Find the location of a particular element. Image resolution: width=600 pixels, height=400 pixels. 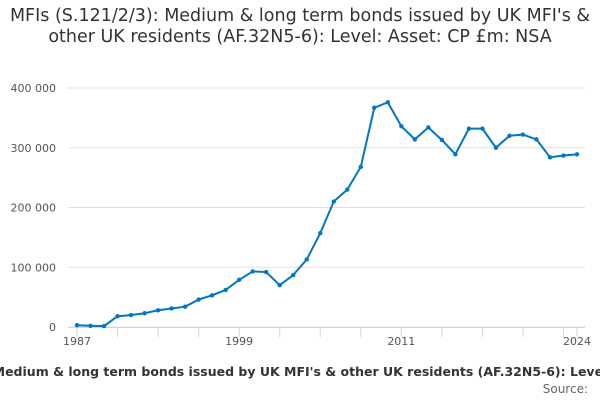

x-tick-label: 1987 is located at coordinates (77, 341).